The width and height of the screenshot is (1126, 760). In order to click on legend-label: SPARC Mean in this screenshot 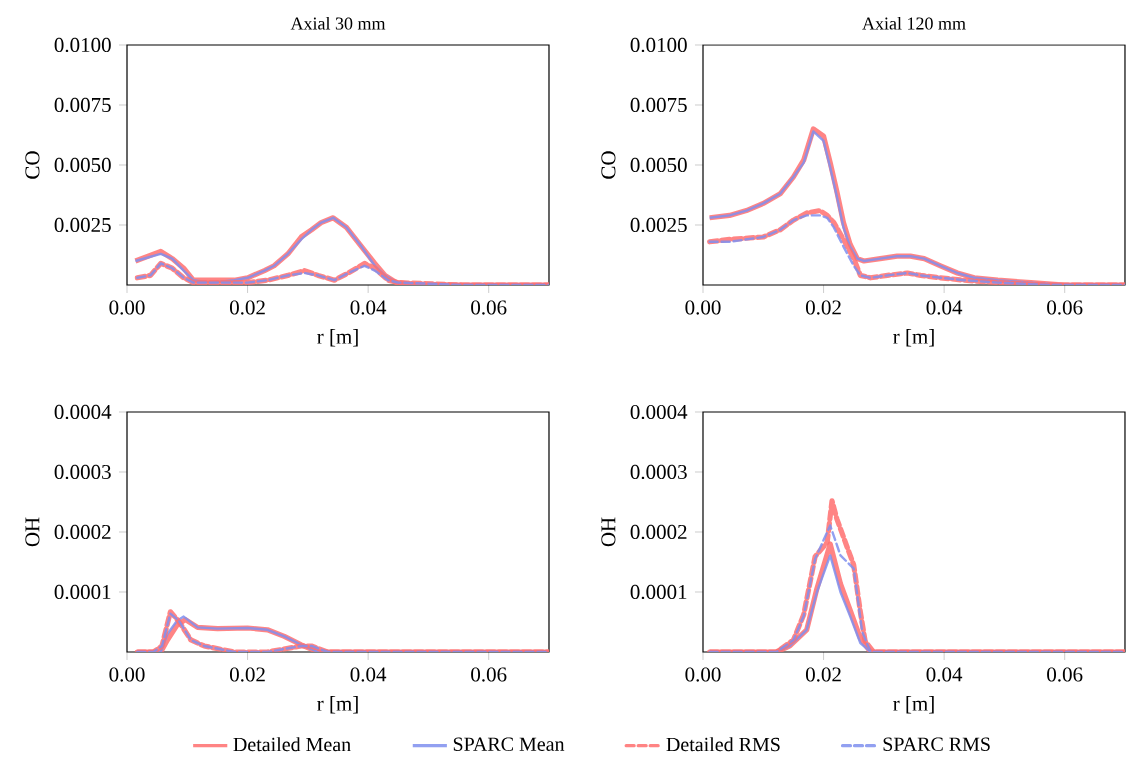, I will do `click(509, 744)`.